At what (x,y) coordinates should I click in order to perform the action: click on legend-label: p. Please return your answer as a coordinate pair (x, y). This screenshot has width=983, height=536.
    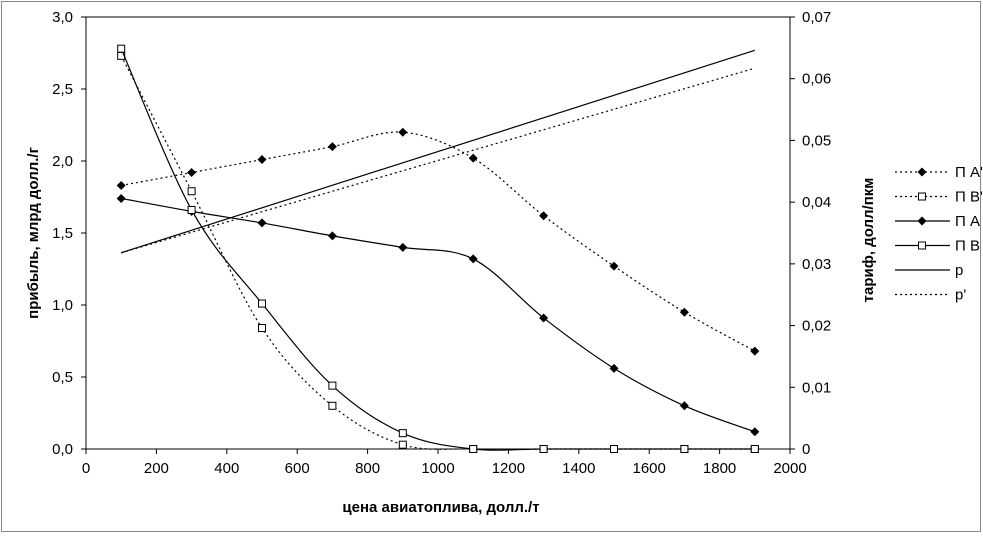
    Looking at the image, I should click on (959, 270).